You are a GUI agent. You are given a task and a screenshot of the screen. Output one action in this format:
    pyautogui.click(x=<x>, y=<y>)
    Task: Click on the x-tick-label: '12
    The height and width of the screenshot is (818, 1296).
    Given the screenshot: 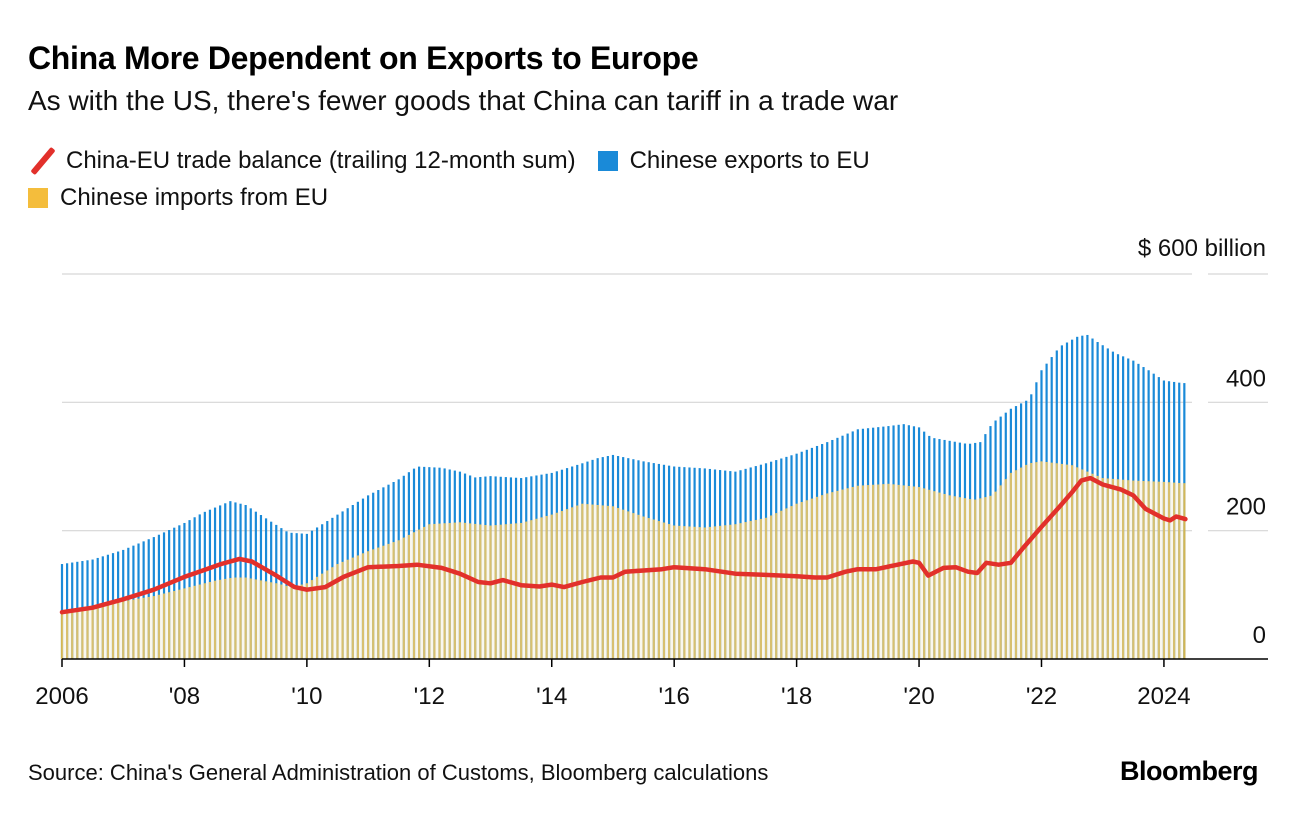 What is the action you would take?
    pyautogui.click(x=429, y=696)
    